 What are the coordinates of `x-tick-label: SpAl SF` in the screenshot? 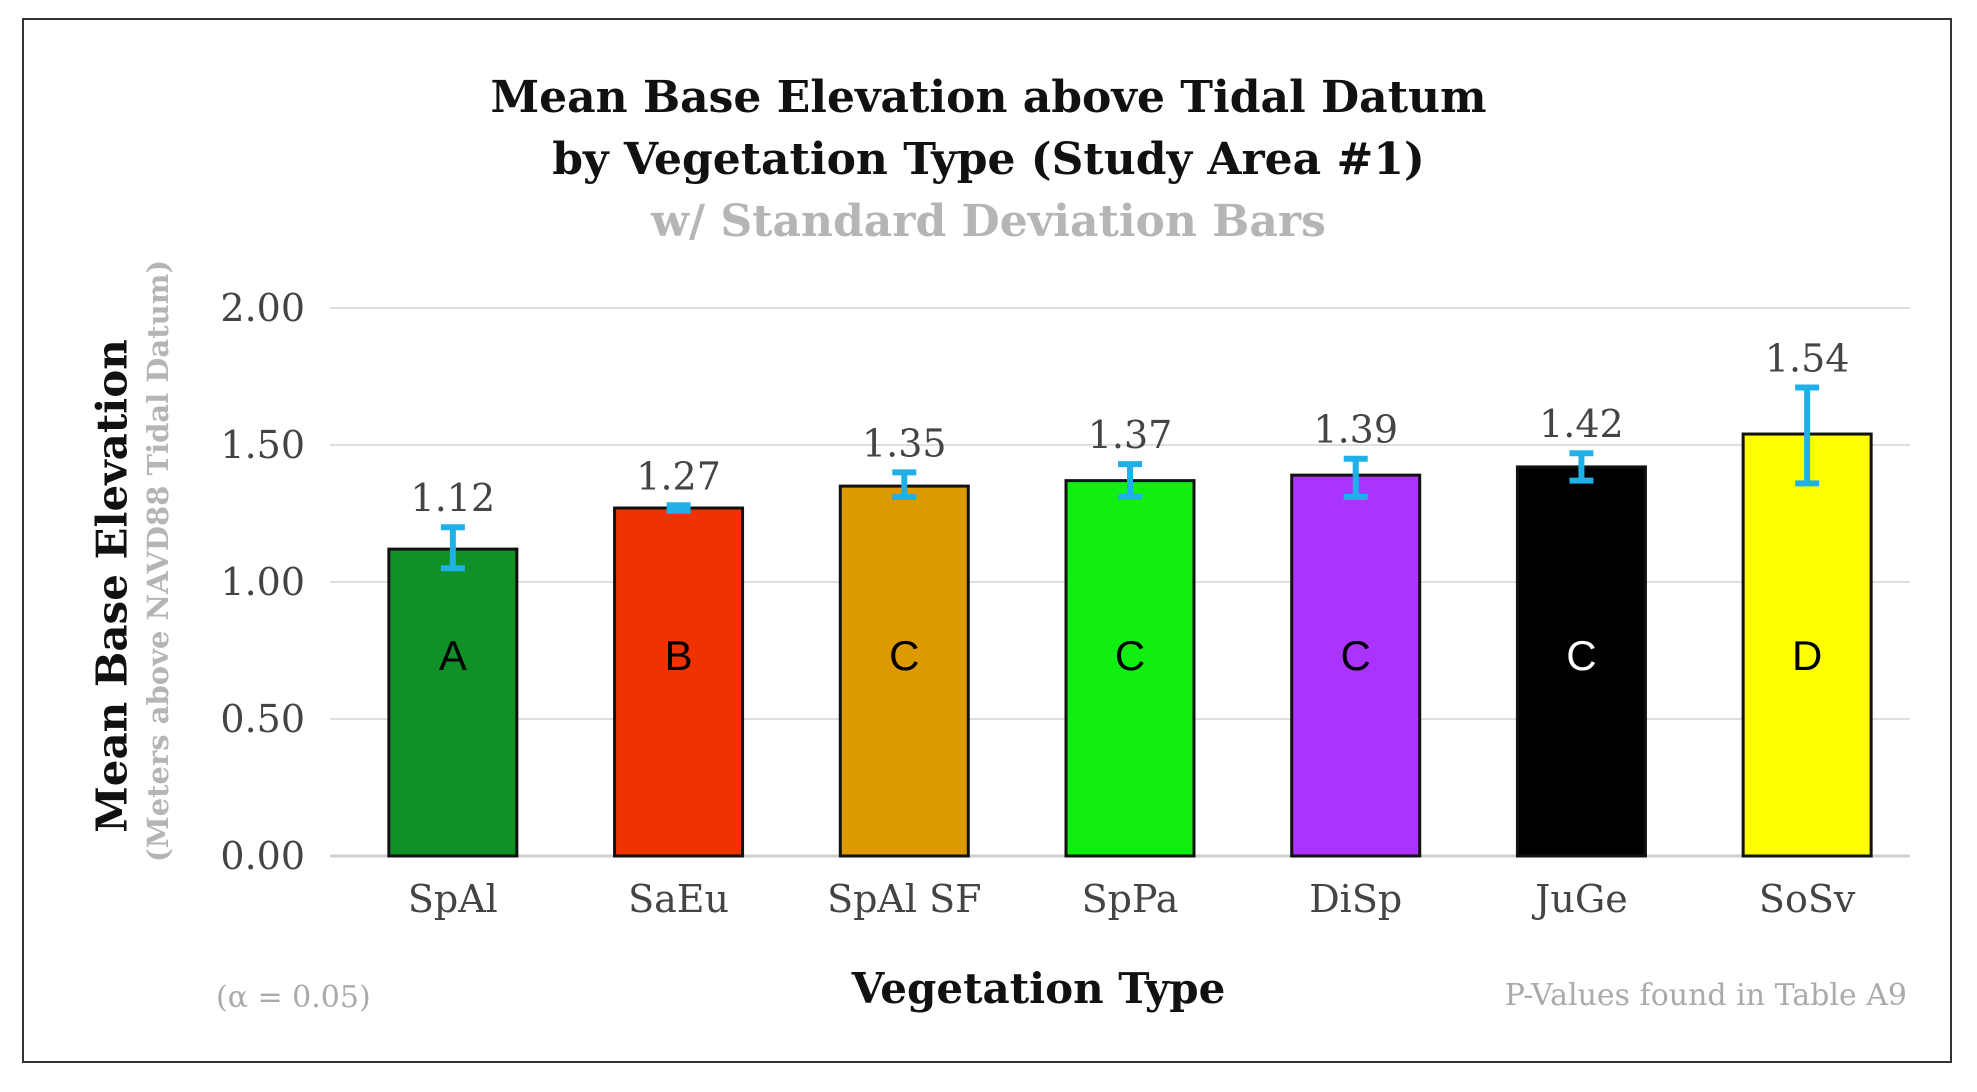 It's located at (904, 899).